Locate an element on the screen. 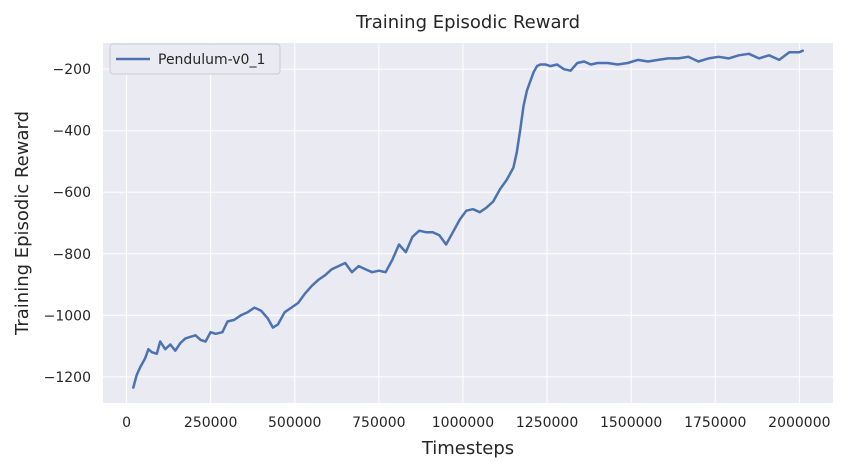  y-axis-label: Training Episodic Reward is located at coordinates (22, 223).